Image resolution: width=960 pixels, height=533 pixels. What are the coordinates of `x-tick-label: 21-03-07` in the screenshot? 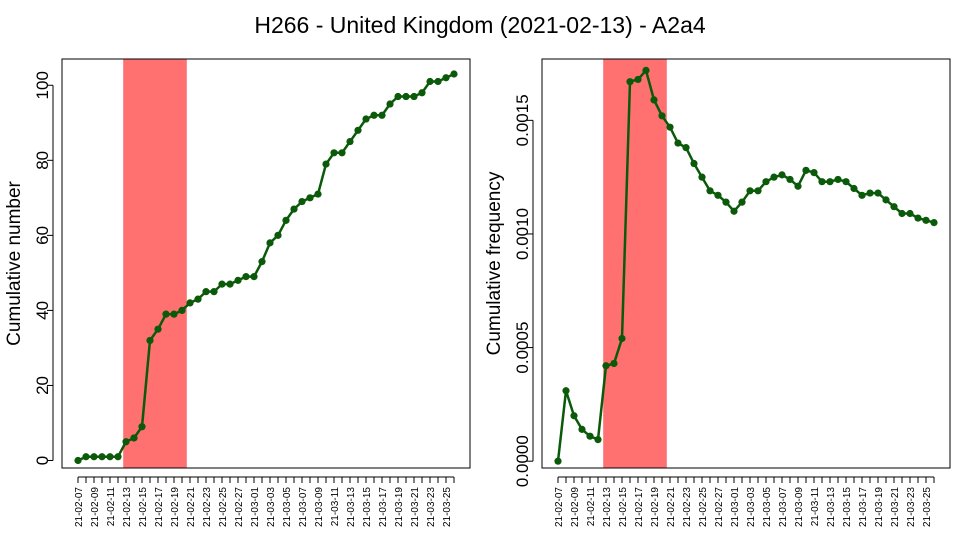 It's located at (303, 507).